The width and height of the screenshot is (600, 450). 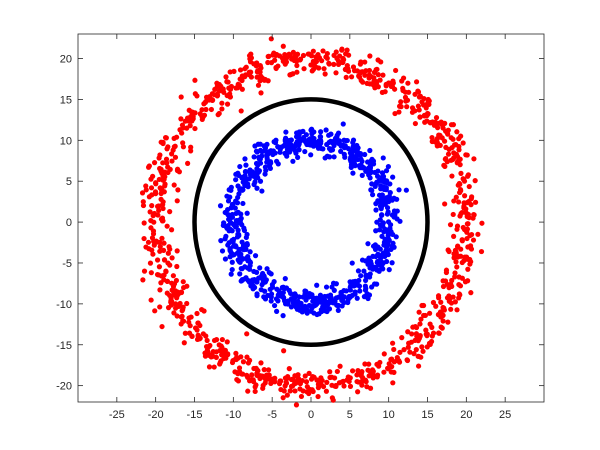 What do you see at coordinates (311, 415) in the screenshot?
I see `x-tick-label: 0` at bounding box center [311, 415].